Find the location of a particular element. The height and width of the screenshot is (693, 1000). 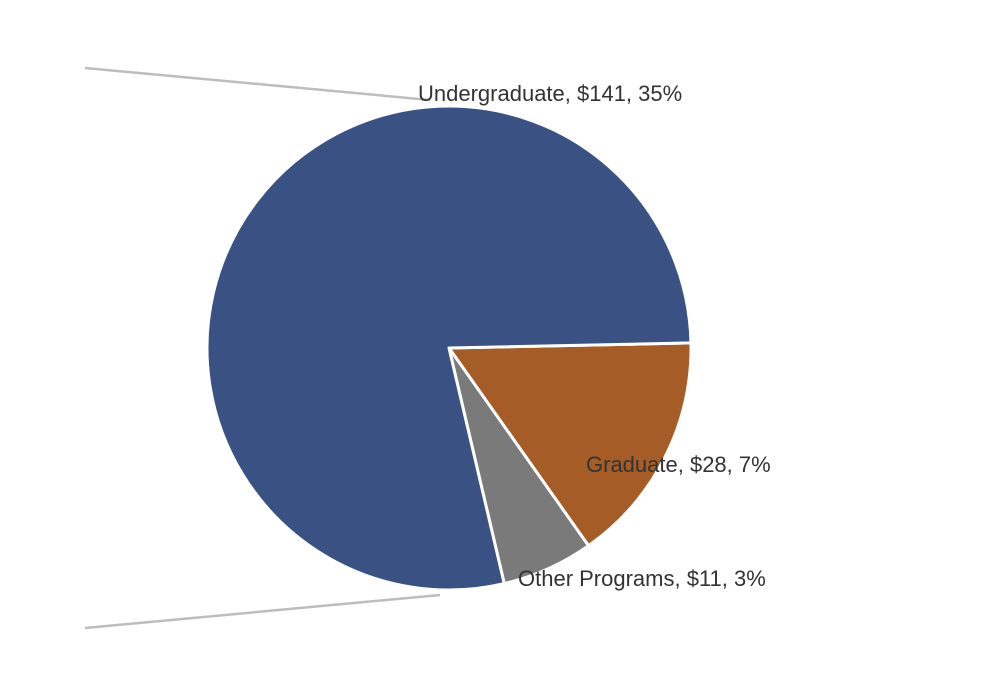

pie-slice-graduate is located at coordinates (570, 444).